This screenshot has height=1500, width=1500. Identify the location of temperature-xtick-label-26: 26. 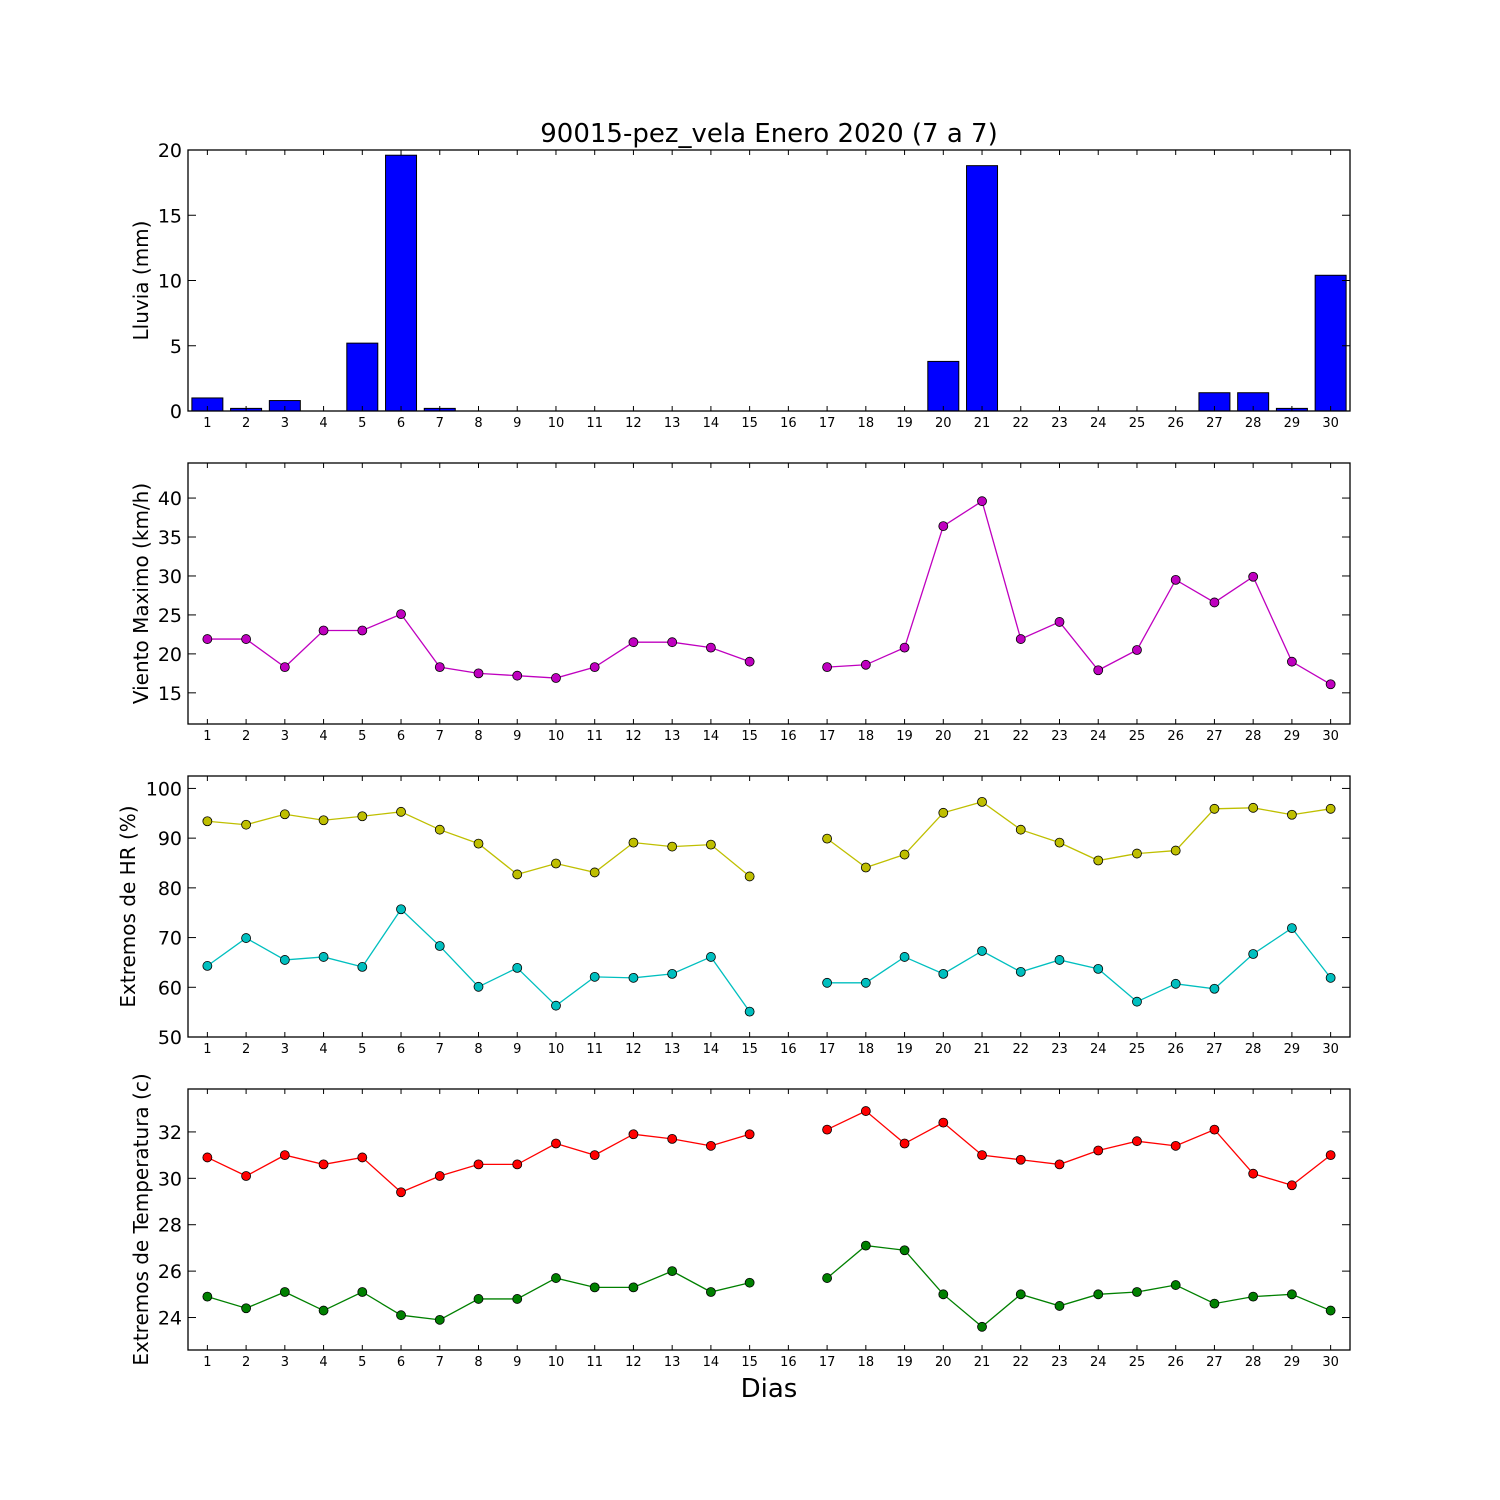
(1175, 1362).